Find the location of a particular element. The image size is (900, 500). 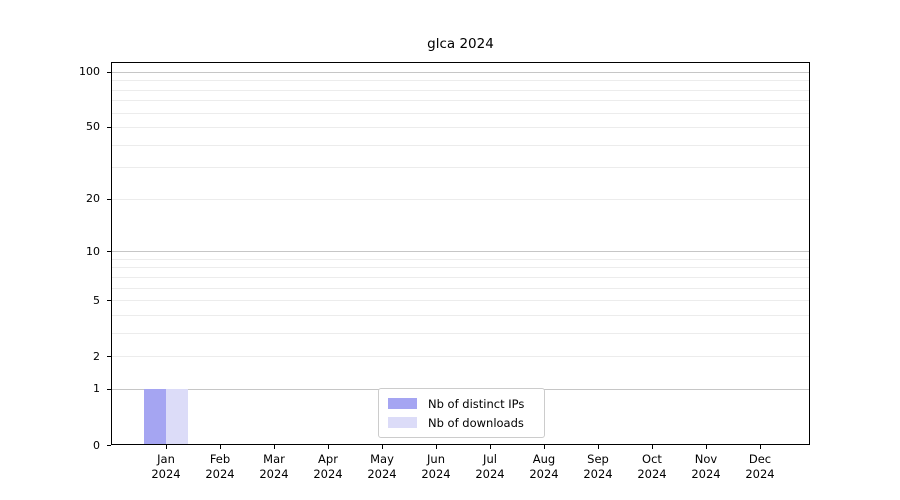

x-tick-month: Sep is located at coordinates (598, 459).